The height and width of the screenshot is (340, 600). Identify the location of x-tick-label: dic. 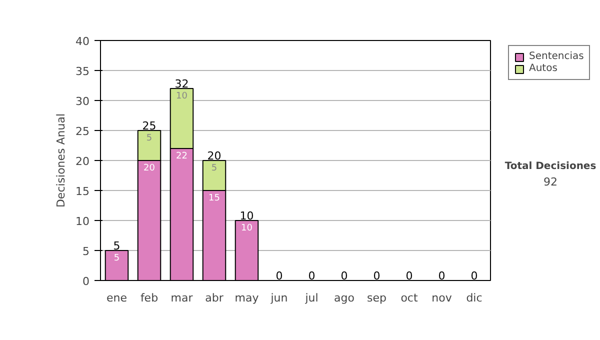
(474, 298).